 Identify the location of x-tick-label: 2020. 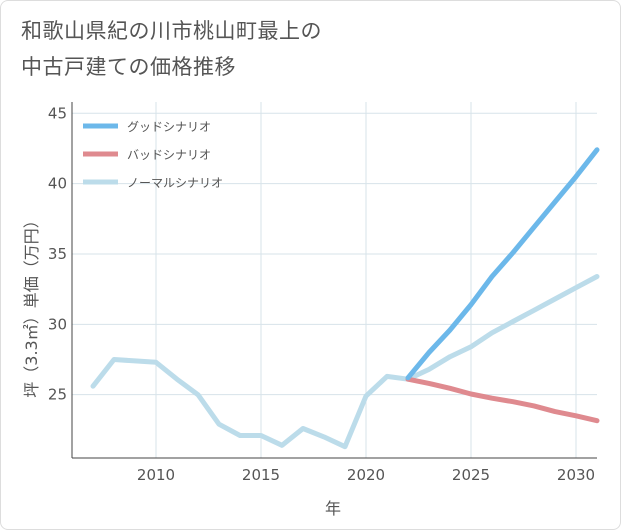
(366, 475).